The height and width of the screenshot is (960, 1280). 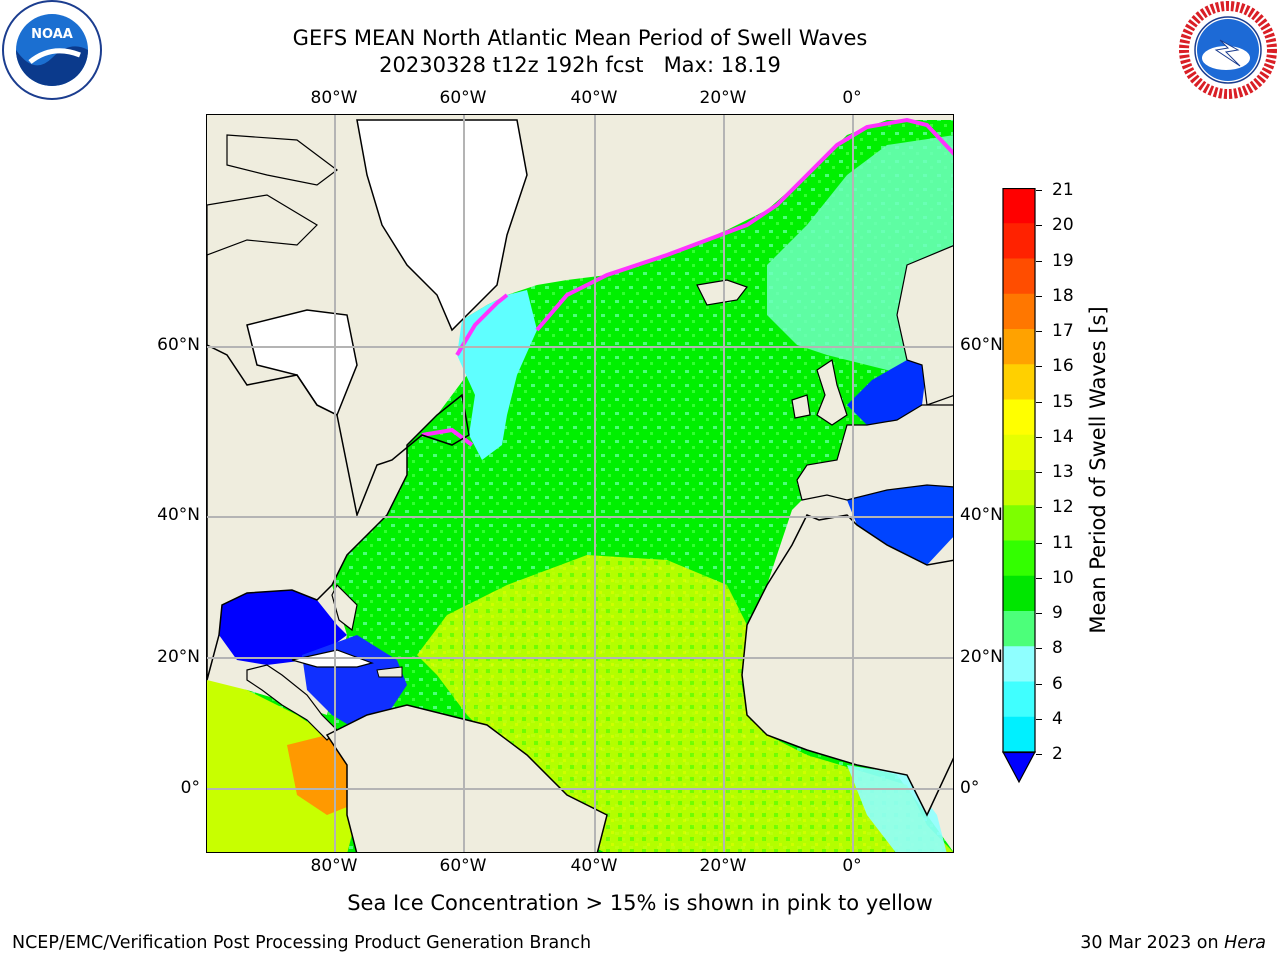 What do you see at coordinates (1063, 225) in the screenshot?
I see `colorbar-tick-label: 20` at bounding box center [1063, 225].